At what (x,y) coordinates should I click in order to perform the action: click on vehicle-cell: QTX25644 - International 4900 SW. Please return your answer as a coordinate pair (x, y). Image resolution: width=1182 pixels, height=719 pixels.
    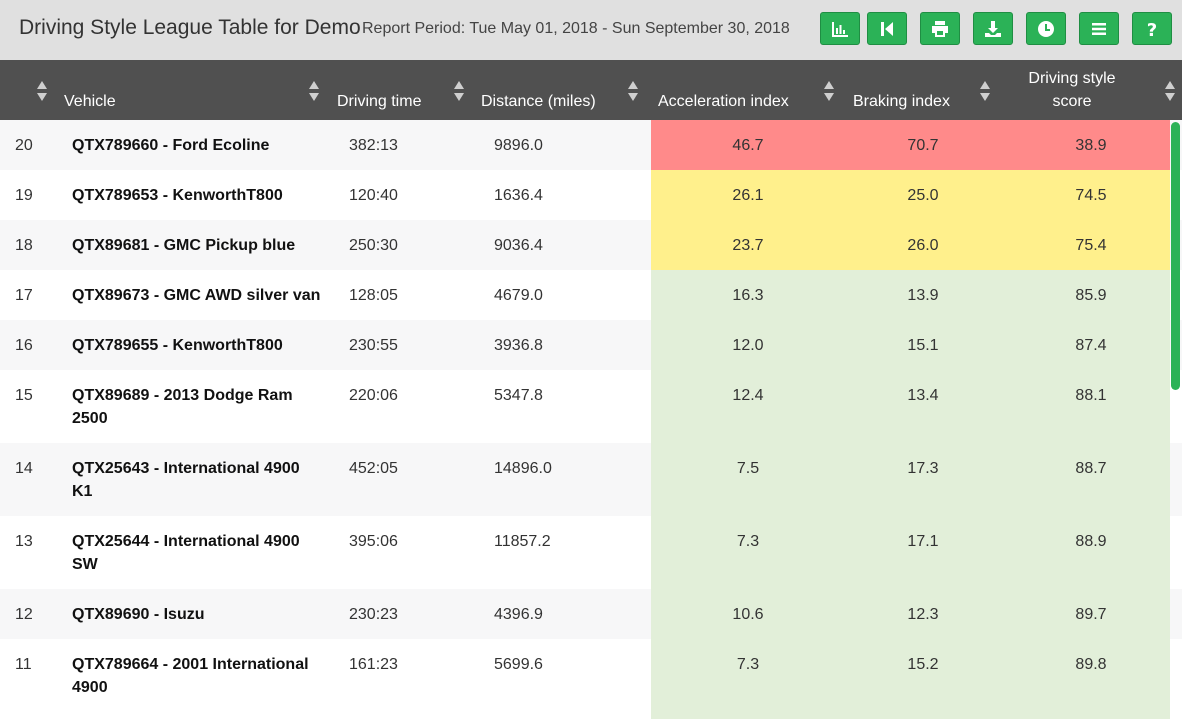
    Looking at the image, I should click on (186, 553).